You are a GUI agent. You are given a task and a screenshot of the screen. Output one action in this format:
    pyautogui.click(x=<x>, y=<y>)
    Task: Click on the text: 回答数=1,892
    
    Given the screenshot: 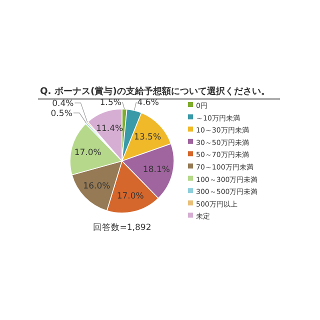 What is the action you would take?
    pyautogui.click(x=122, y=227)
    